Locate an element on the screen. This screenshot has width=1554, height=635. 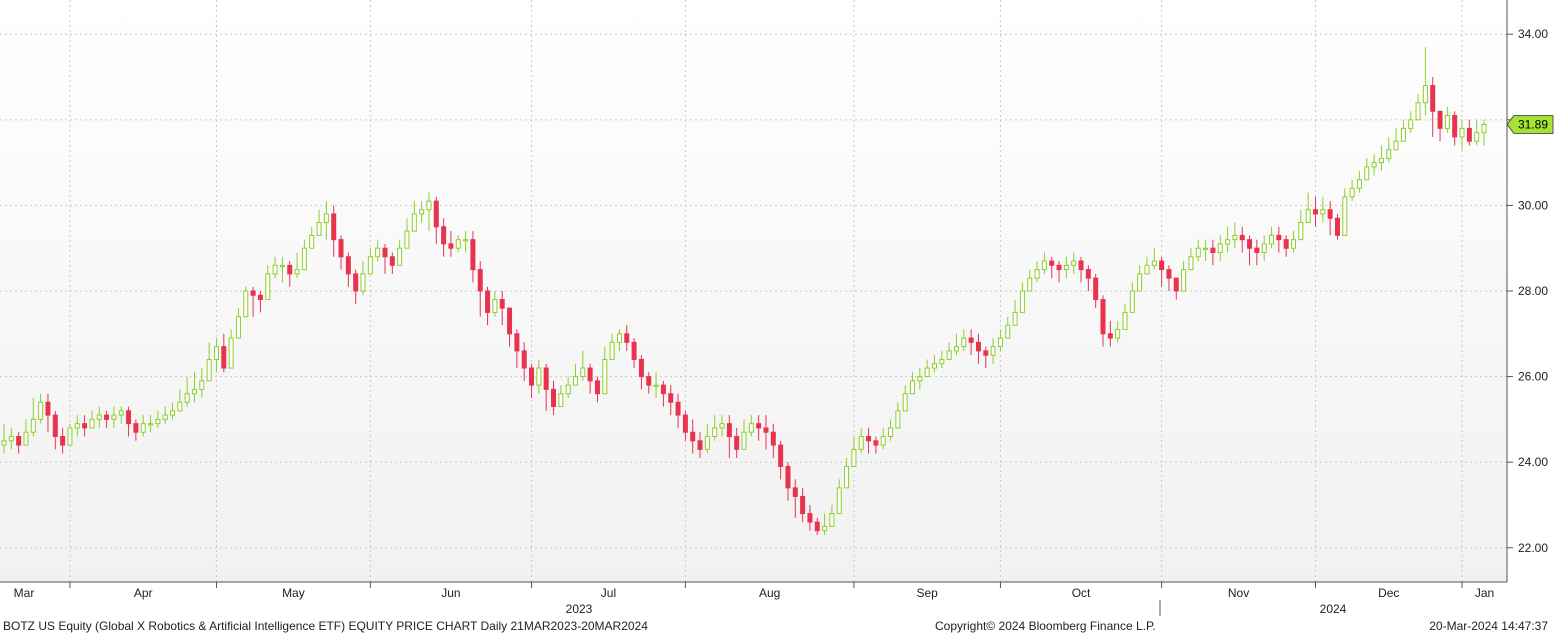
y-tick-label: 28.00 is located at coordinates (1533, 291).